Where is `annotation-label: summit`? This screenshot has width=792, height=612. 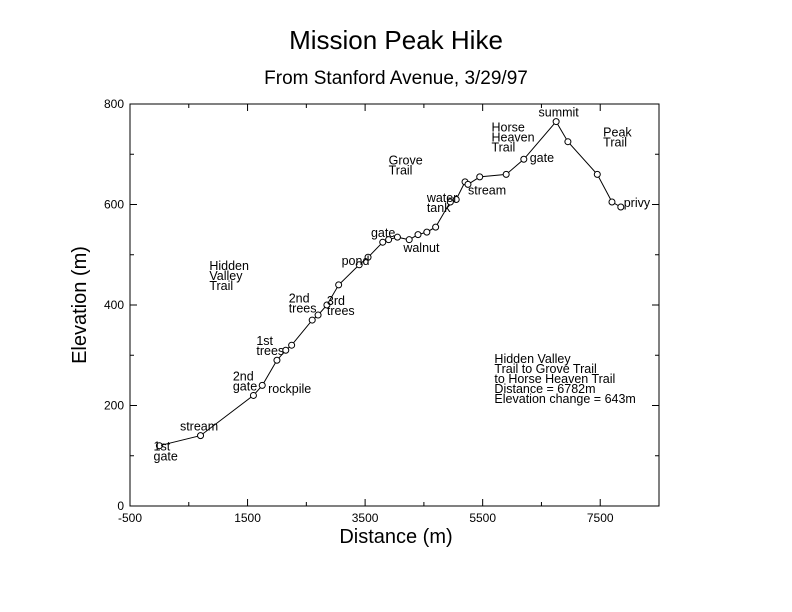
annotation-label: summit is located at coordinates (559, 113).